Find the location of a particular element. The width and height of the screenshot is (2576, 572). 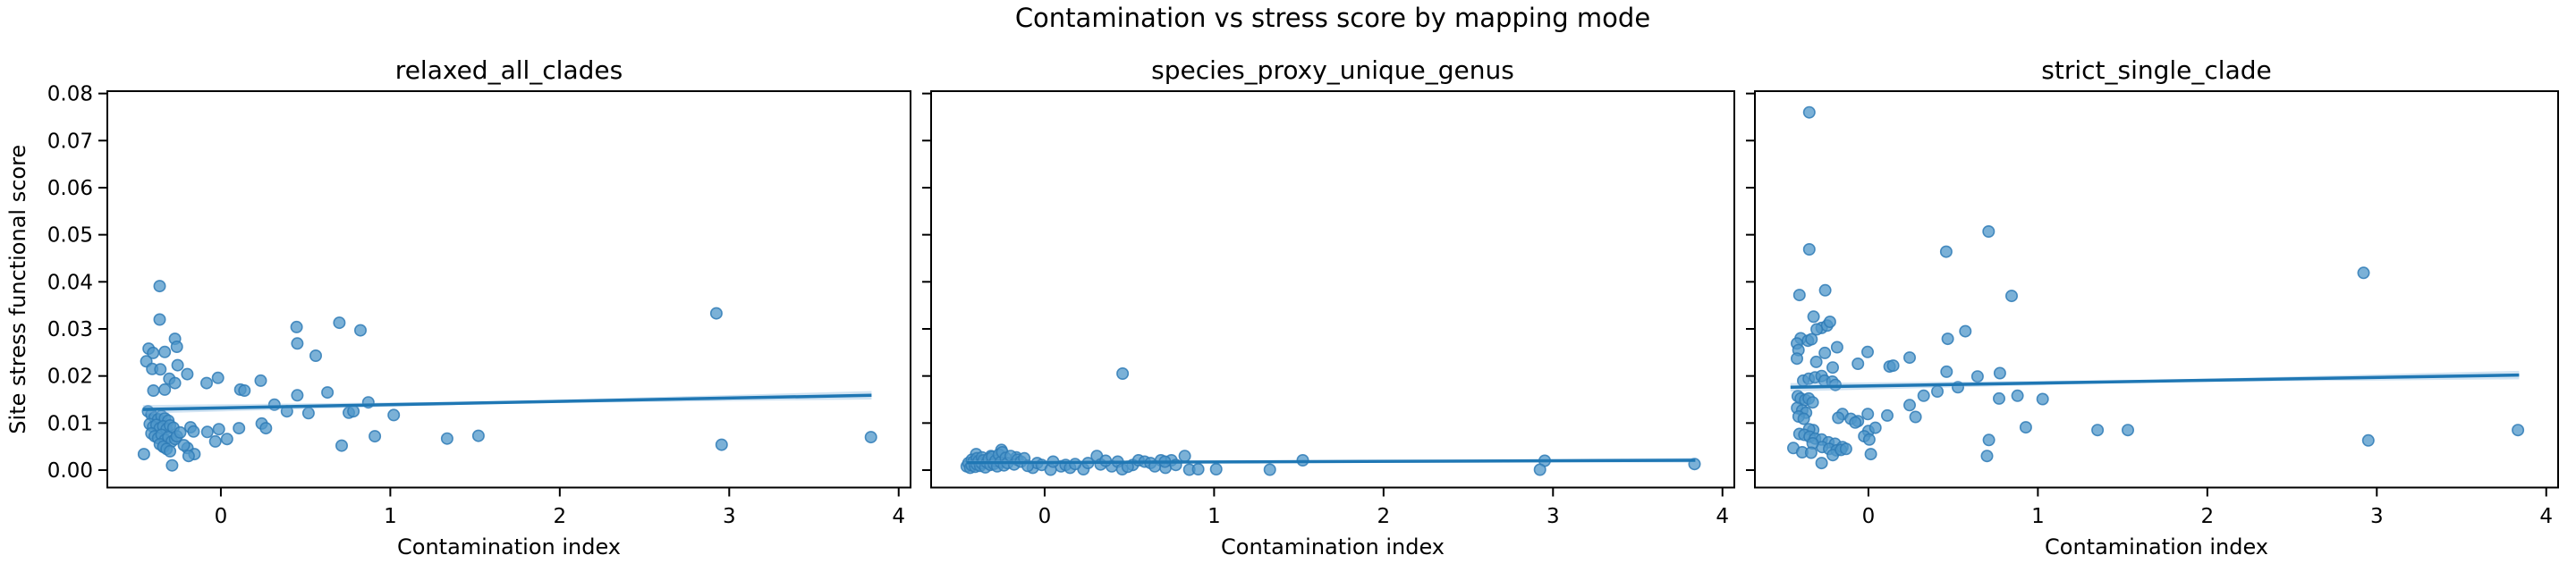

y-tick-label: 0.01 is located at coordinates (70, 424).